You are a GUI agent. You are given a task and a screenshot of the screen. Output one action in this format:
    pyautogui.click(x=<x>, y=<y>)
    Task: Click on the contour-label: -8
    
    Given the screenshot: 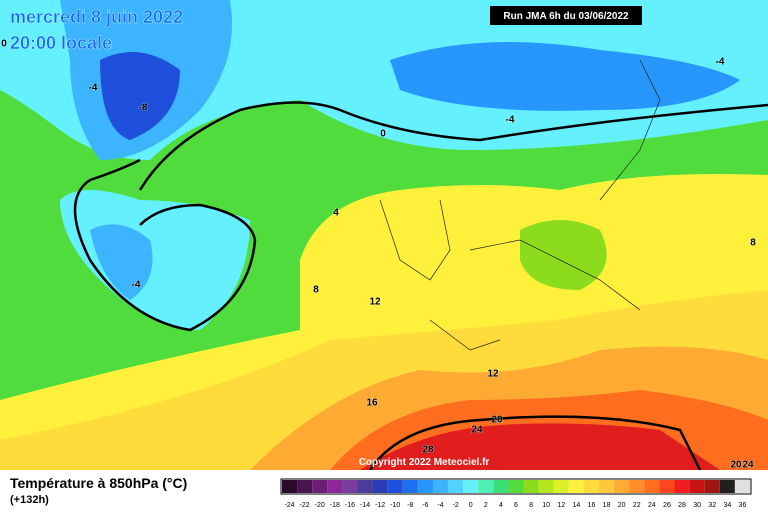 What is the action you would take?
    pyautogui.click(x=143, y=108)
    